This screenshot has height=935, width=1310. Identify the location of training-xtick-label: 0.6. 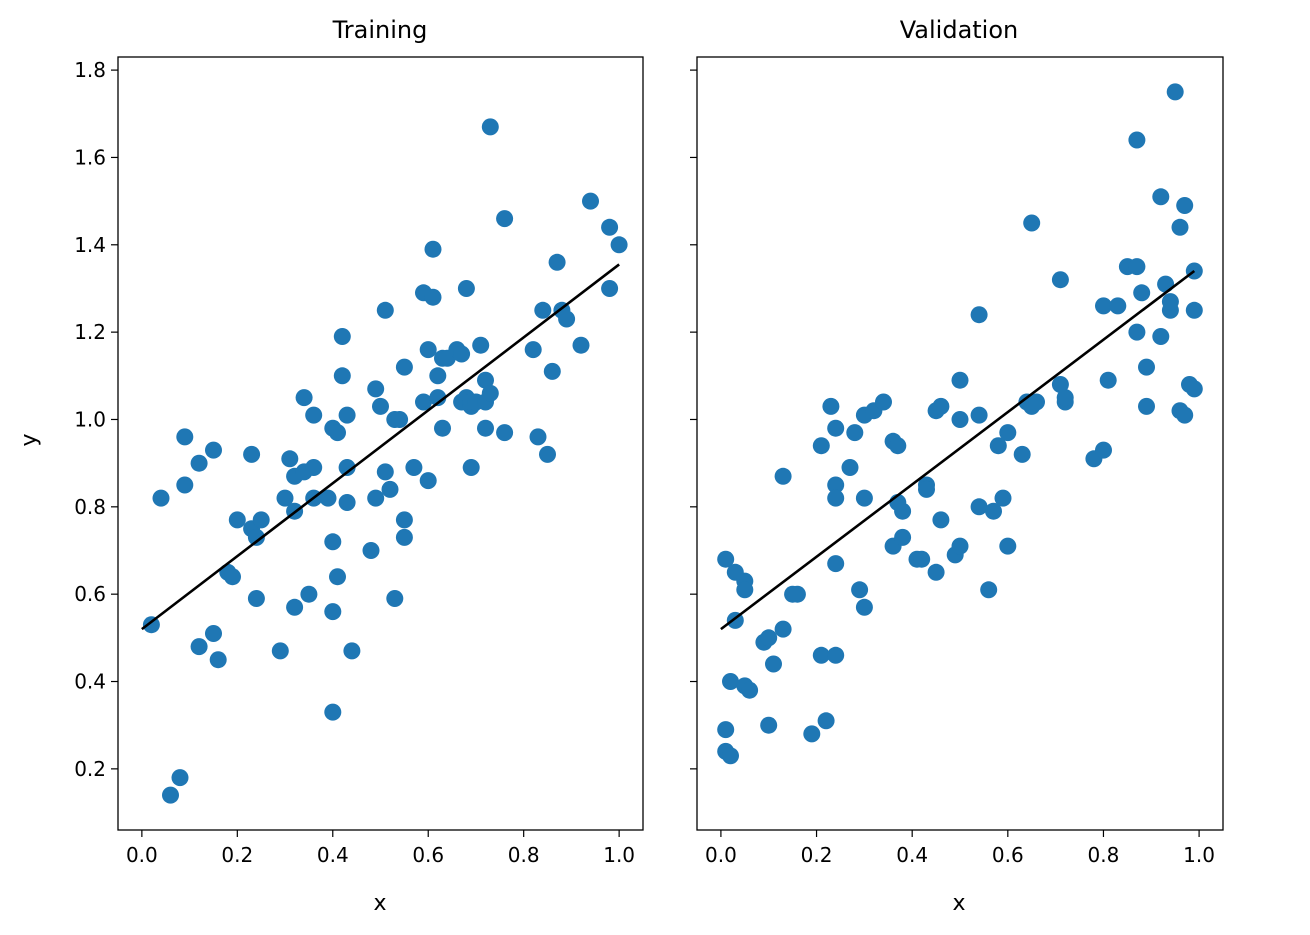
(428, 855).